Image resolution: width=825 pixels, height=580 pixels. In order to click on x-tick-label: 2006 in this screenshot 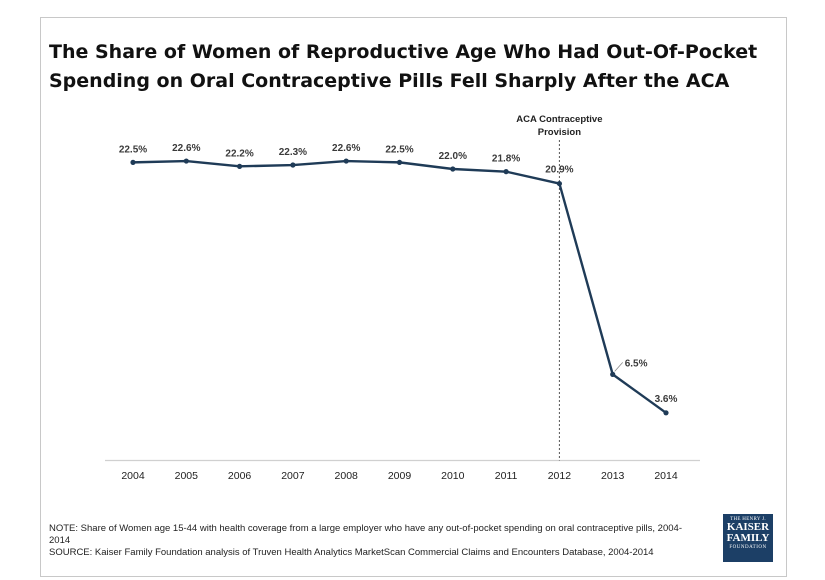, I will do `click(240, 476)`.